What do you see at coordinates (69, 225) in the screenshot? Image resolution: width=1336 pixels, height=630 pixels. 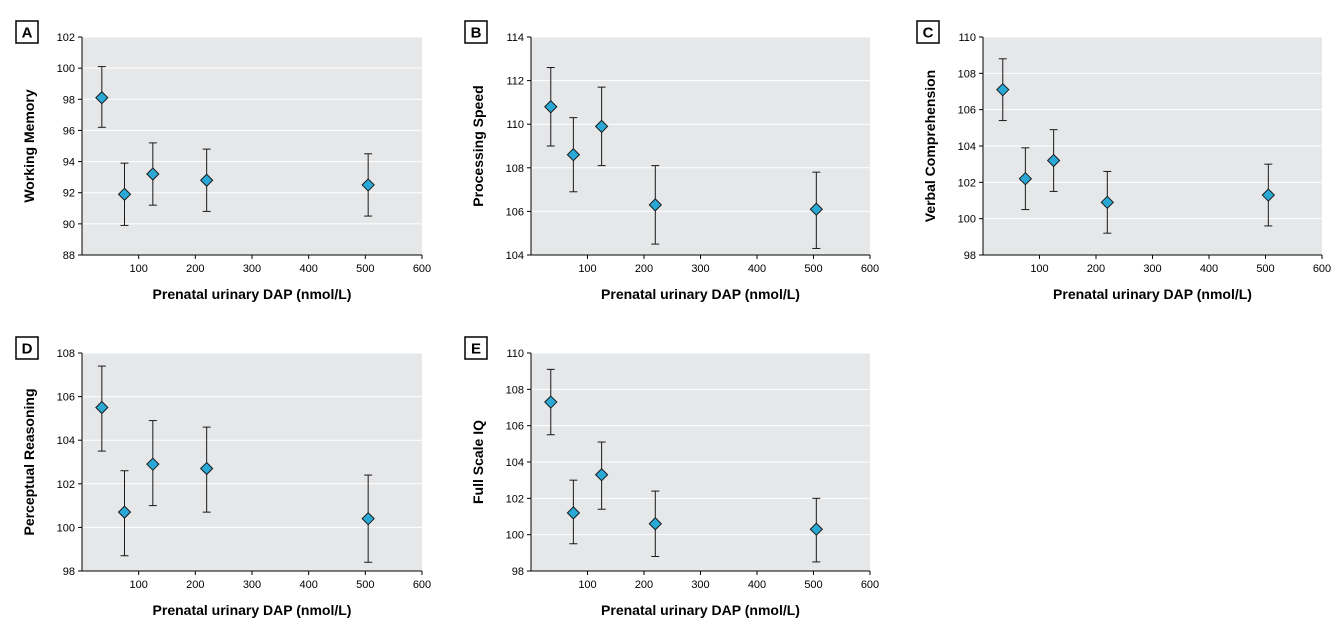 I see `y-tick-label: 90` at bounding box center [69, 225].